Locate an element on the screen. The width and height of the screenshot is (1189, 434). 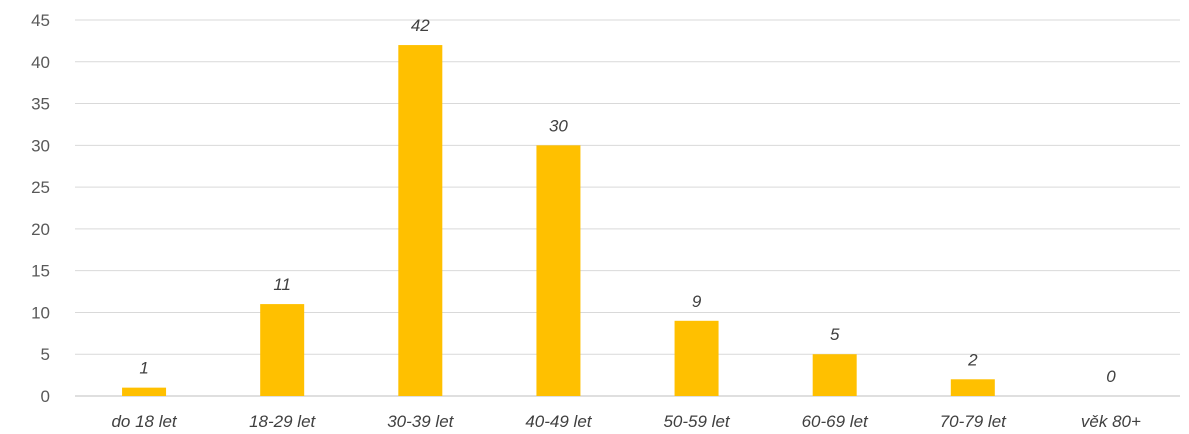
y-tick-label: 0 is located at coordinates (45, 396).